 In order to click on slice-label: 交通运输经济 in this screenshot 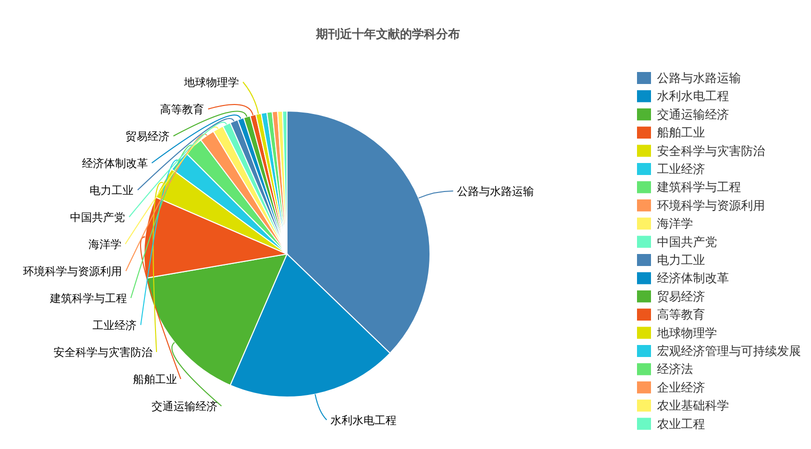, I will do `click(184, 406)`.